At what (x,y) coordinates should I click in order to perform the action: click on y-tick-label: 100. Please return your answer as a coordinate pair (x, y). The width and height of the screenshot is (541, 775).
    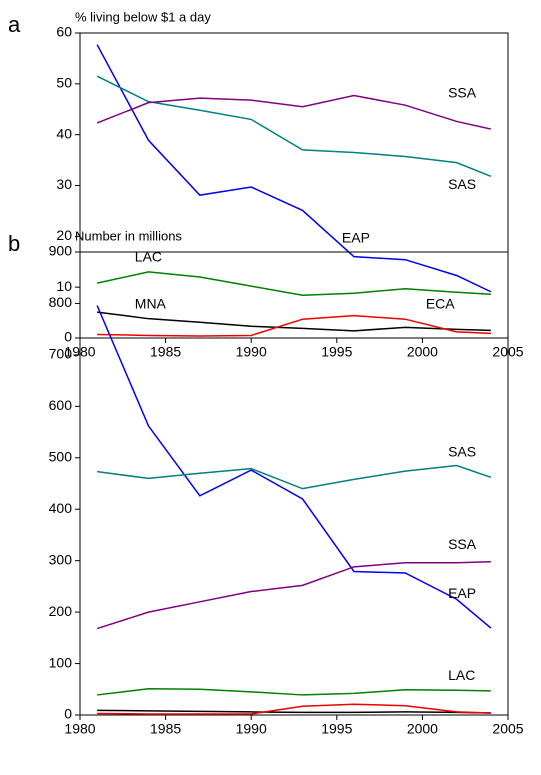
    Looking at the image, I should click on (61, 662).